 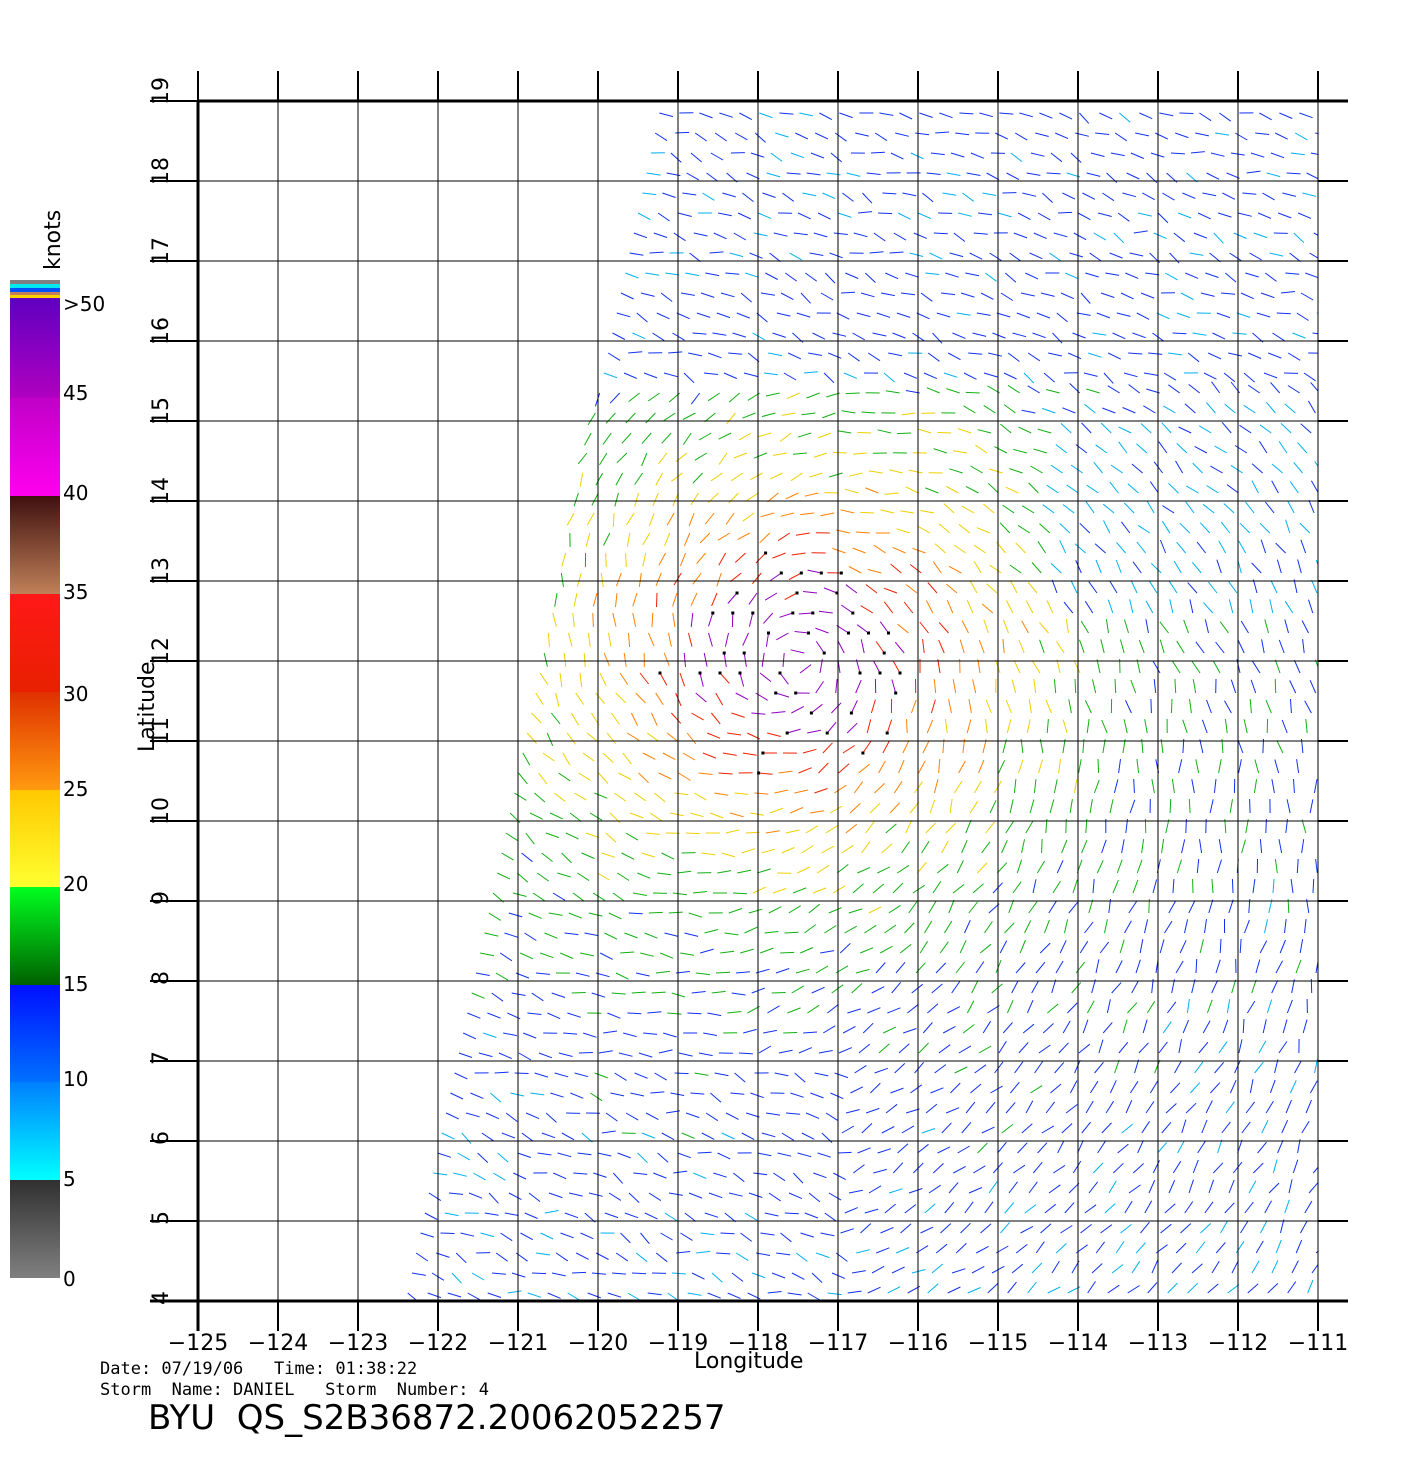 What do you see at coordinates (161, 1058) in the screenshot?
I see `lat-tick-label: 7` at bounding box center [161, 1058].